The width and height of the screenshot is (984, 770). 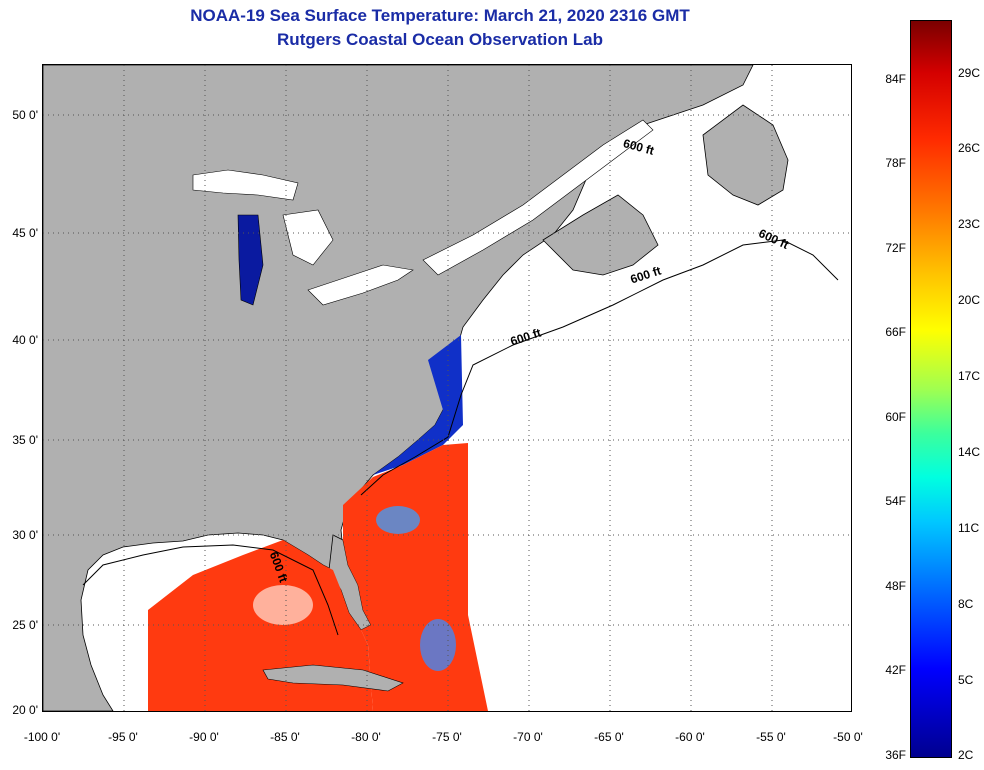 What do you see at coordinates (966, 604) in the screenshot?
I see `cb-c-8: 8C` at bounding box center [966, 604].